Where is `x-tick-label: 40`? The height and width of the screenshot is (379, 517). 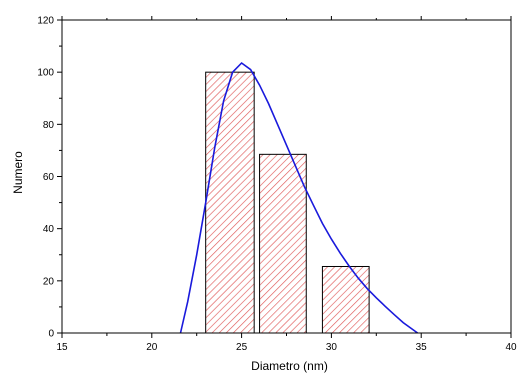 x-tick-label: 40 is located at coordinates (511, 347).